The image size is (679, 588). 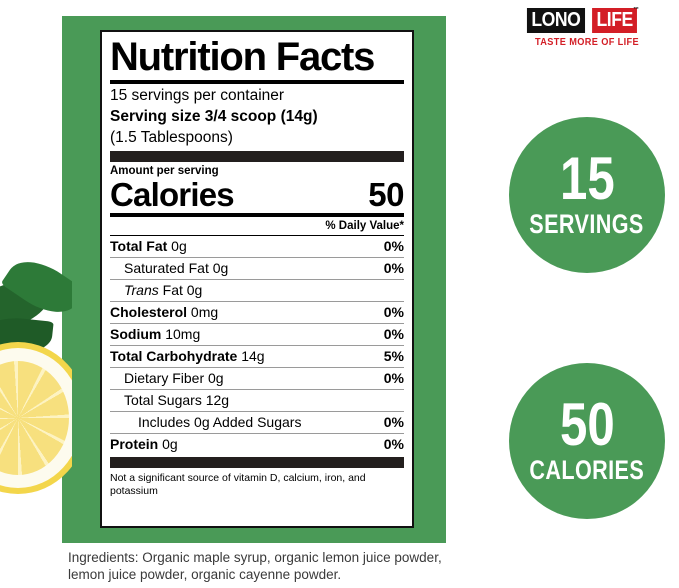 What do you see at coordinates (257, 268) in the screenshot?
I see `nutrient-row: Saturated Fat 0g 0%` at bounding box center [257, 268].